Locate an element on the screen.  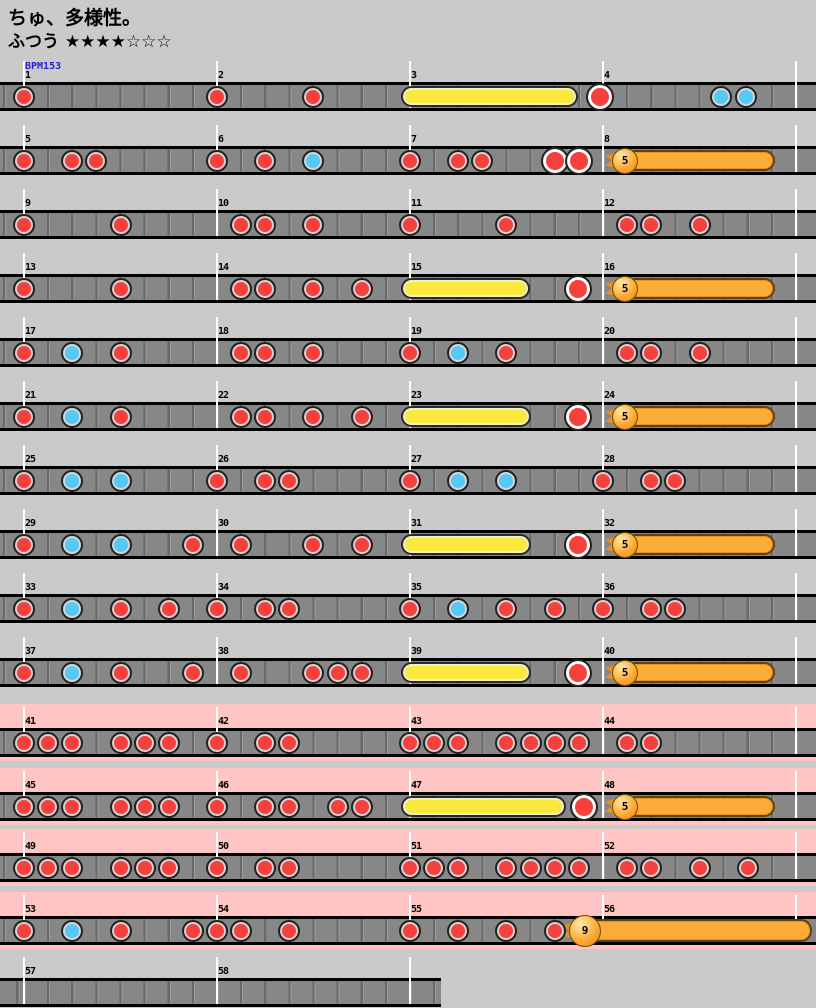
song-title: ちゅ、多様性。 is located at coordinates (75, 18).